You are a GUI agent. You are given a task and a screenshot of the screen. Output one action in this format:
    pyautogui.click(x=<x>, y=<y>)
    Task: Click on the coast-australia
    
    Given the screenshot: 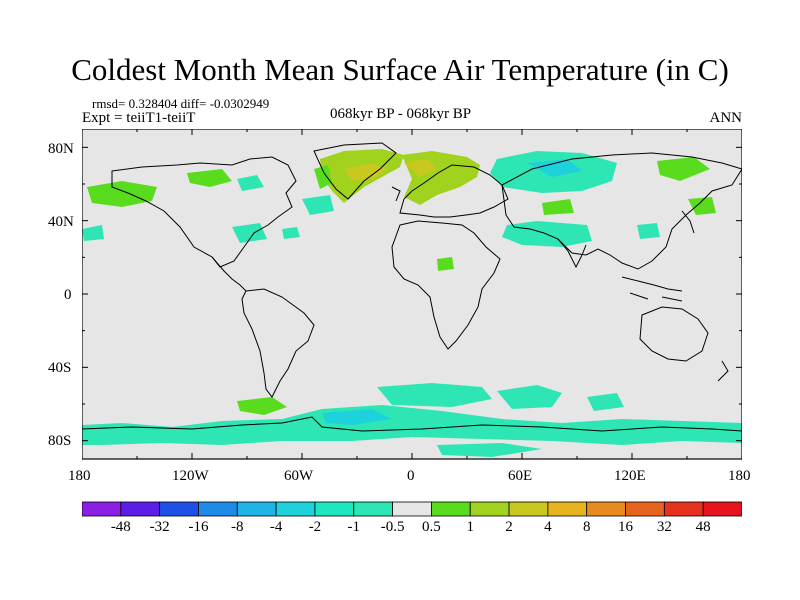 What is the action you would take?
    pyautogui.click(x=674, y=334)
    